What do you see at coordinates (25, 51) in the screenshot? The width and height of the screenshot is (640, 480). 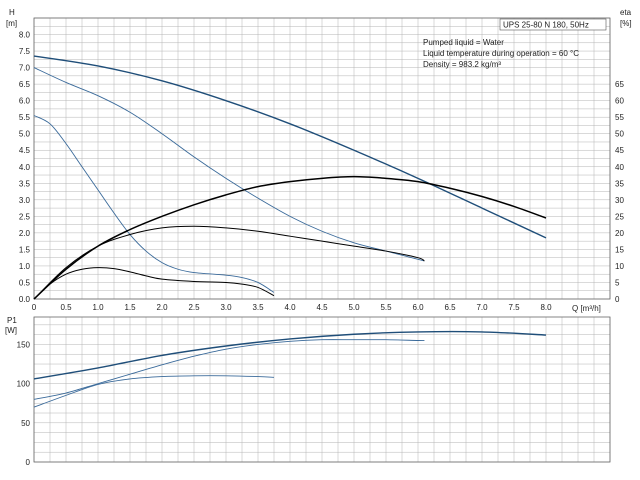 I see `h-tick-label: 7.5` at bounding box center [25, 51].